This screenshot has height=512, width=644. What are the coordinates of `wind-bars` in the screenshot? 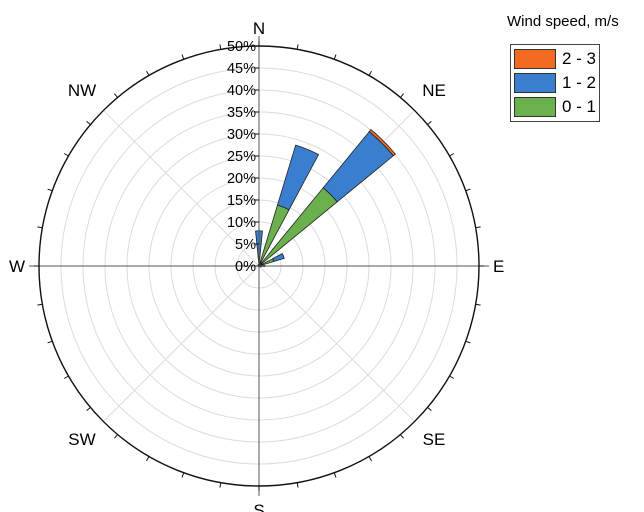 It's located at (325, 198).